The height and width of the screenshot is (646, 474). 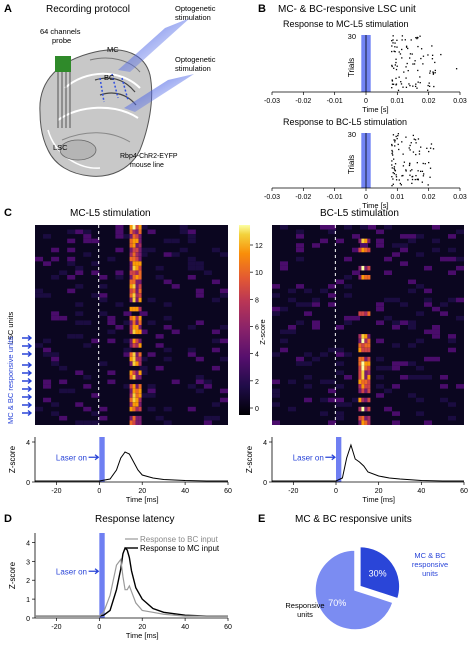 I want to click on x-tick-label: 0.01, so click(x=398, y=197).